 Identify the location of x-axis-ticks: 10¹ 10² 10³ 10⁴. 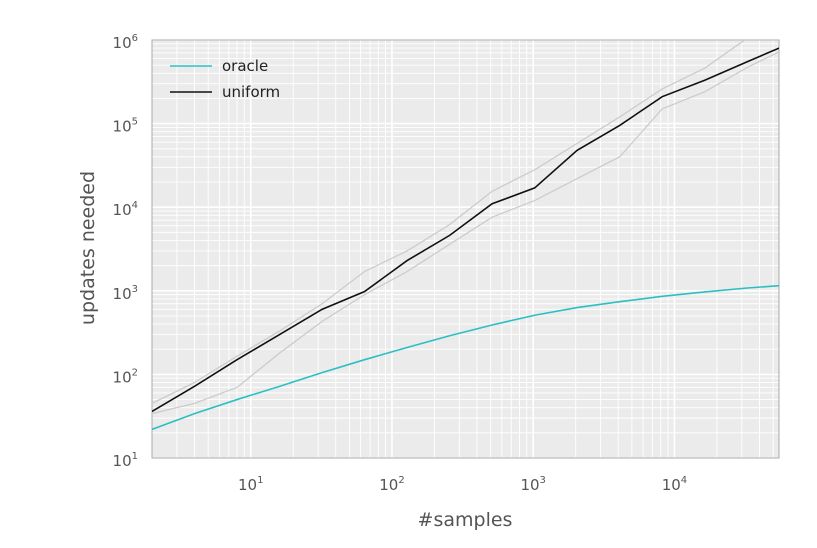
(462, 484).